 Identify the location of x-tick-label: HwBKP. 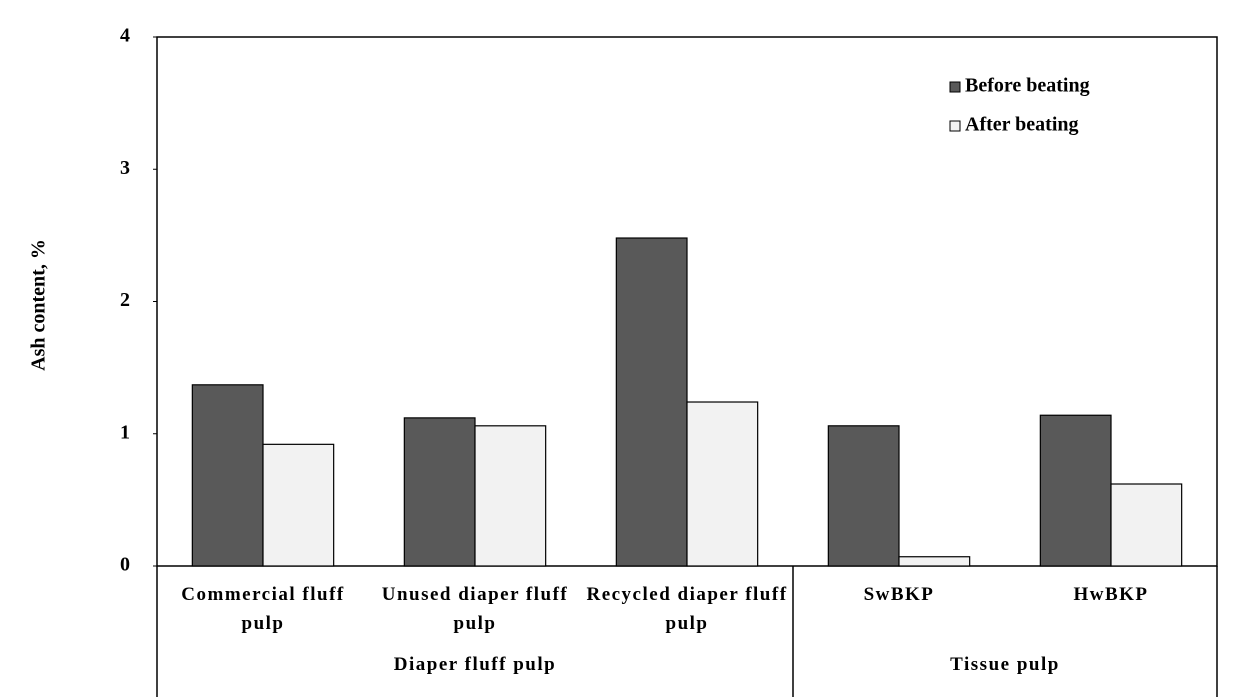
(1111, 594).